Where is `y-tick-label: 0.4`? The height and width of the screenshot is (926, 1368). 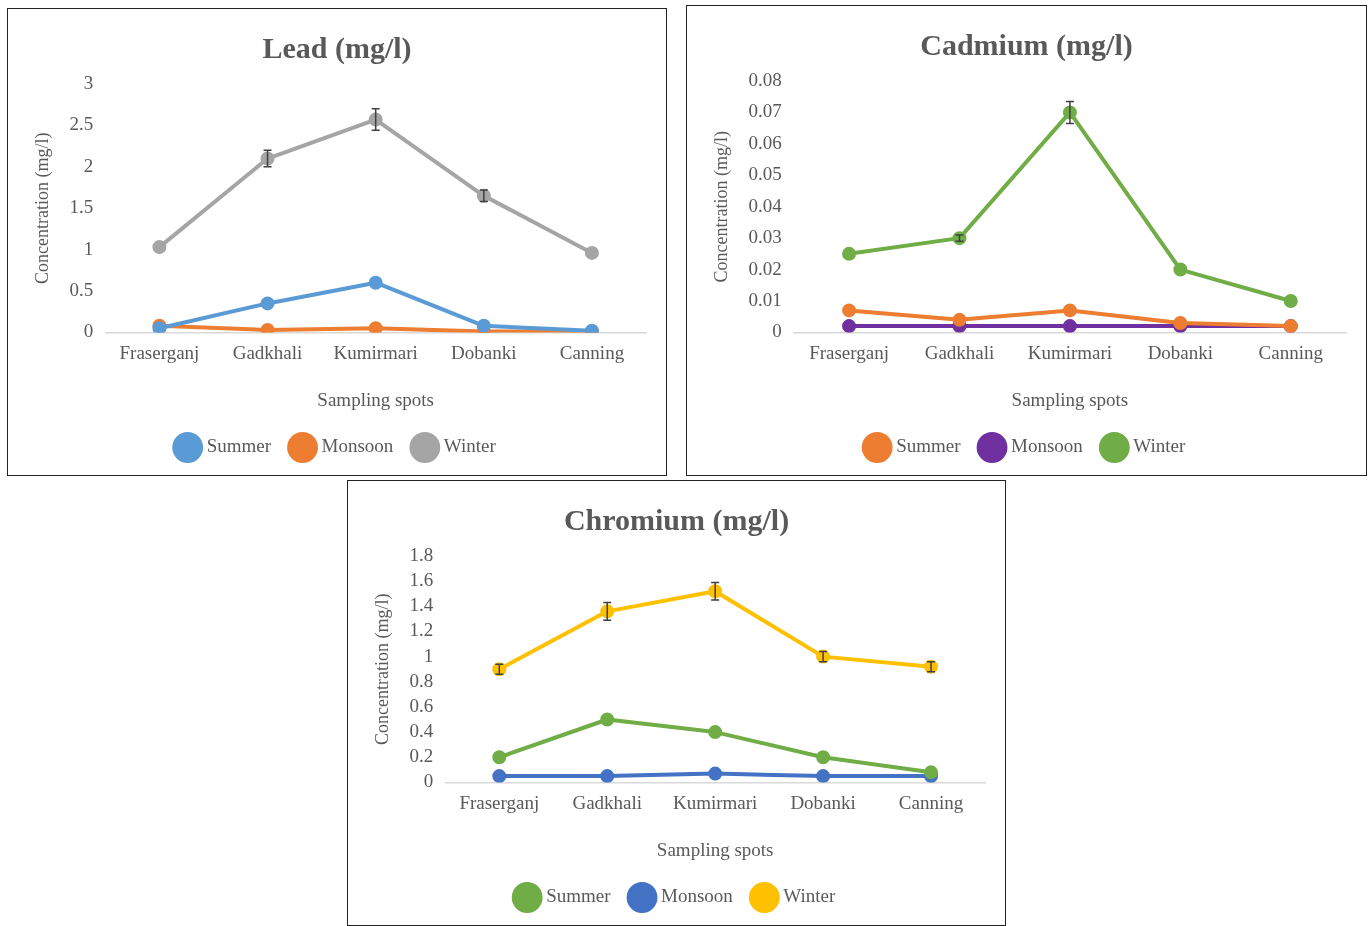 y-tick-label: 0.4 is located at coordinates (421, 731).